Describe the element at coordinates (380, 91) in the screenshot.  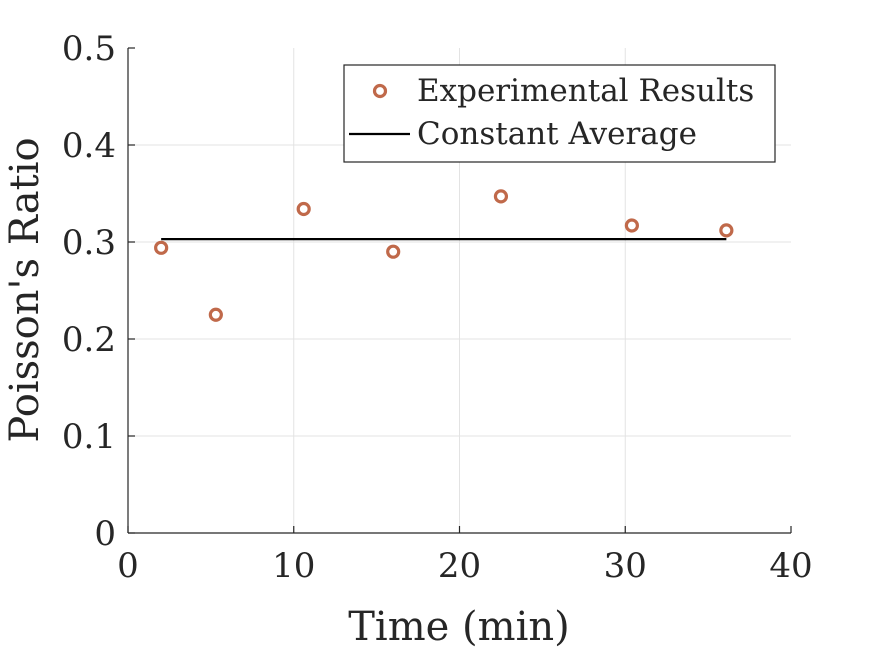
I see `legend-marker-experimental` at that location.